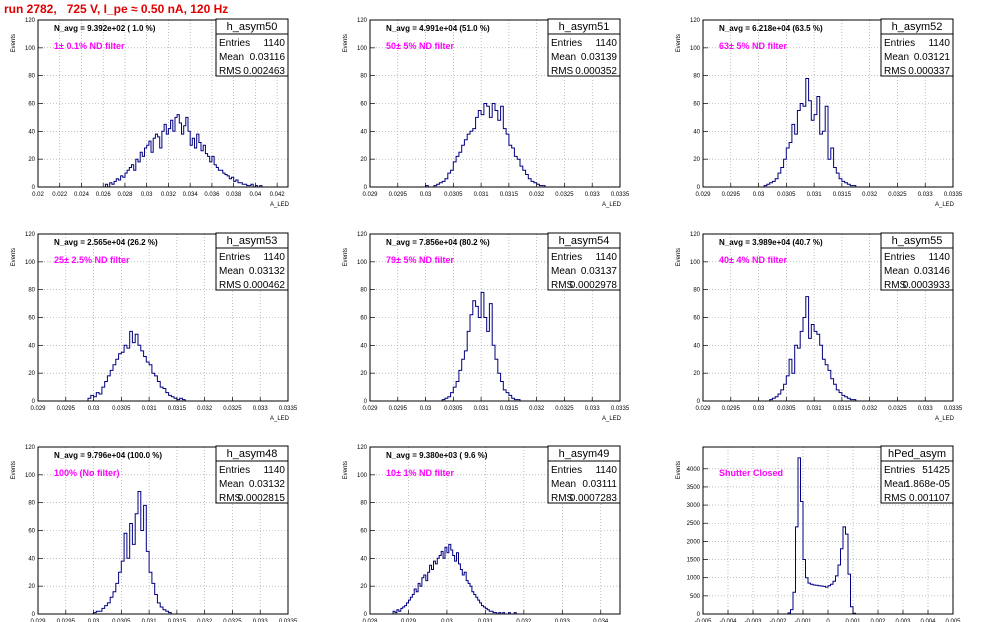 This screenshot has width=996, height=622. I want to click on histogram-name: h_asym54, so click(584, 241).